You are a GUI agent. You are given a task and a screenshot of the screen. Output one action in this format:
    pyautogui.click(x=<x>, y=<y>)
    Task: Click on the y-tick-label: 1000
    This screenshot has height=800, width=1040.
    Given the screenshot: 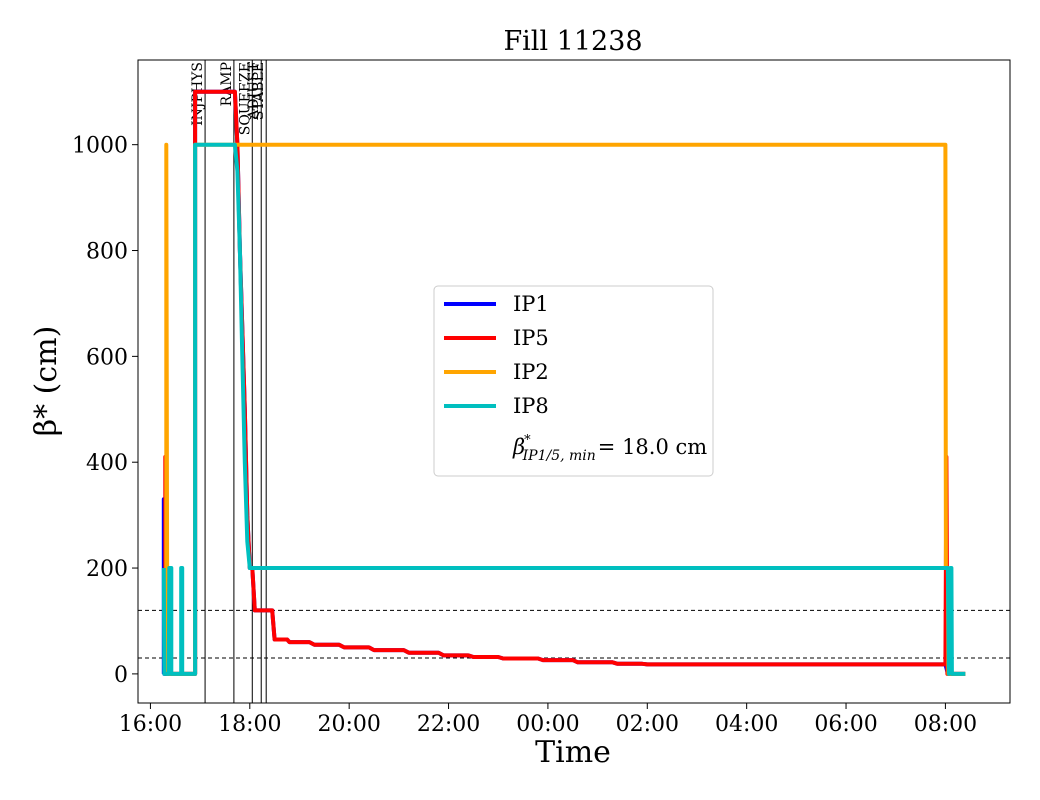 What is the action you would take?
    pyautogui.click(x=100, y=146)
    